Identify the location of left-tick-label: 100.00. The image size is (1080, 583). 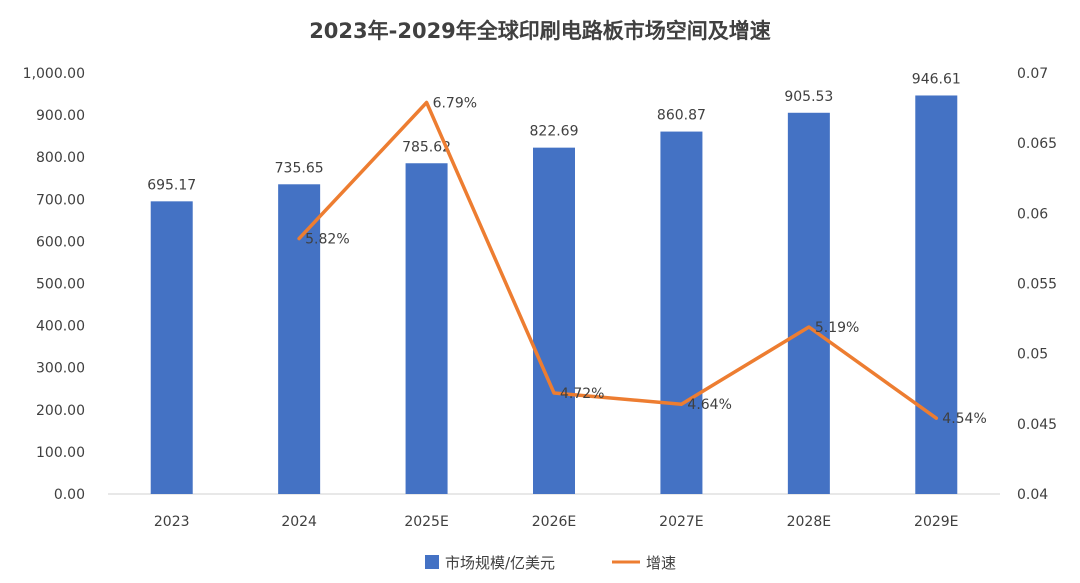
(60, 453).